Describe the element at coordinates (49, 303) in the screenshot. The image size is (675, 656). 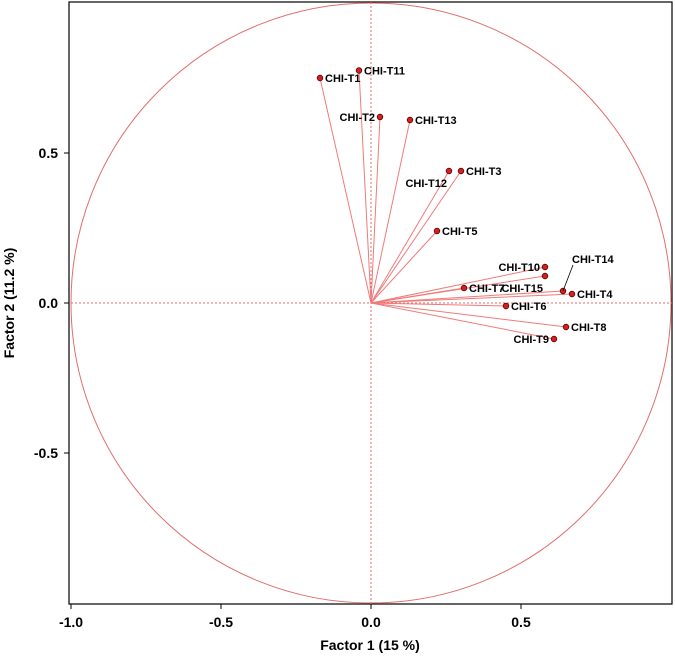
I see `y-tick-label: 0.0` at that location.